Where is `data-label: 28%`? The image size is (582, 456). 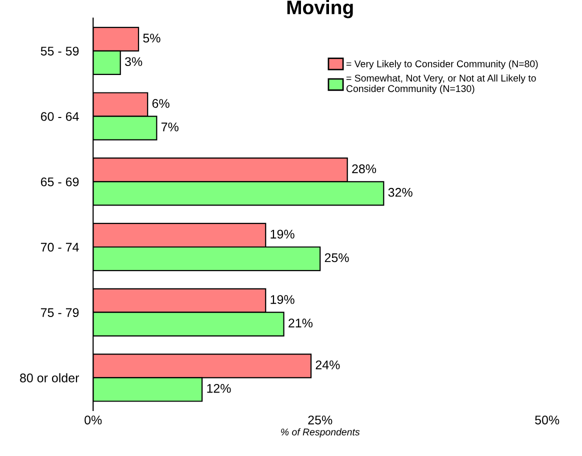
data-label: 28% is located at coordinates (364, 169).